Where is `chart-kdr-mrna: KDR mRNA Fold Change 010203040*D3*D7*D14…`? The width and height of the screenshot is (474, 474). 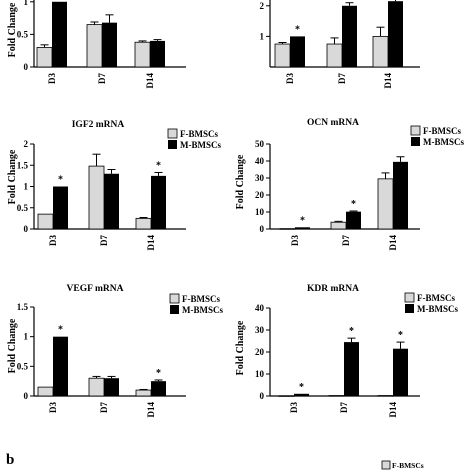
chart-kdr-mrna: KDR mRNA Fold Change 010203040*D3*D7*D14… is located at coordinates (346, 351).